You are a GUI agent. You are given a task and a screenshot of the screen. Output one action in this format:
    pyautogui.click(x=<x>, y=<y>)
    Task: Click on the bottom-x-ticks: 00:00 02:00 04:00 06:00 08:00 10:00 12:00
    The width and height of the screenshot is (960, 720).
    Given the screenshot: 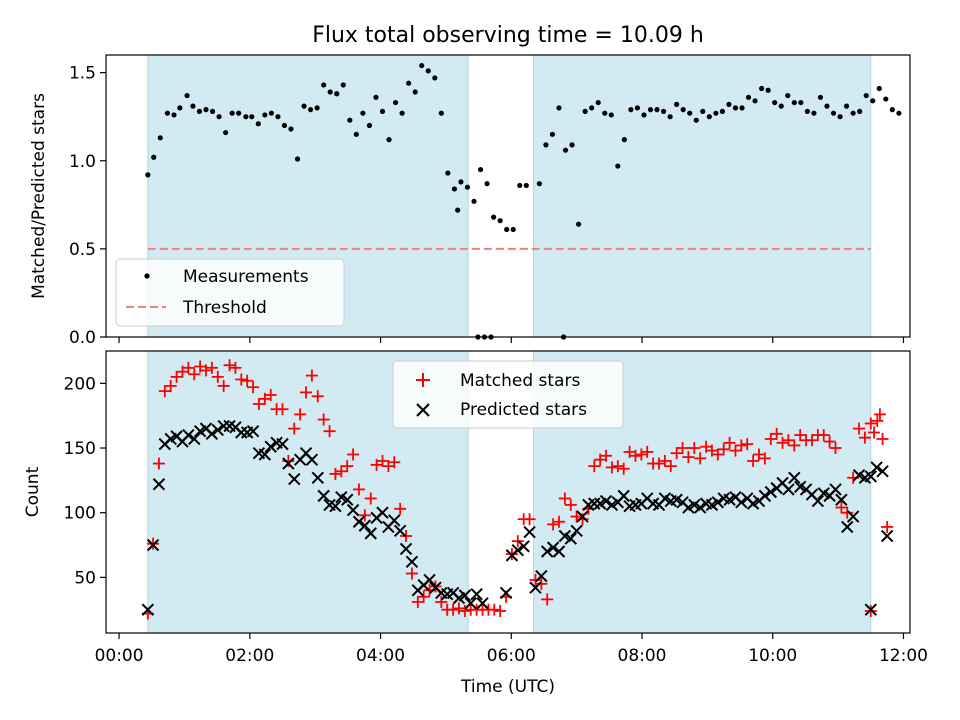 What is the action you would take?
    pyautogui.click(x=511, y=649)
    